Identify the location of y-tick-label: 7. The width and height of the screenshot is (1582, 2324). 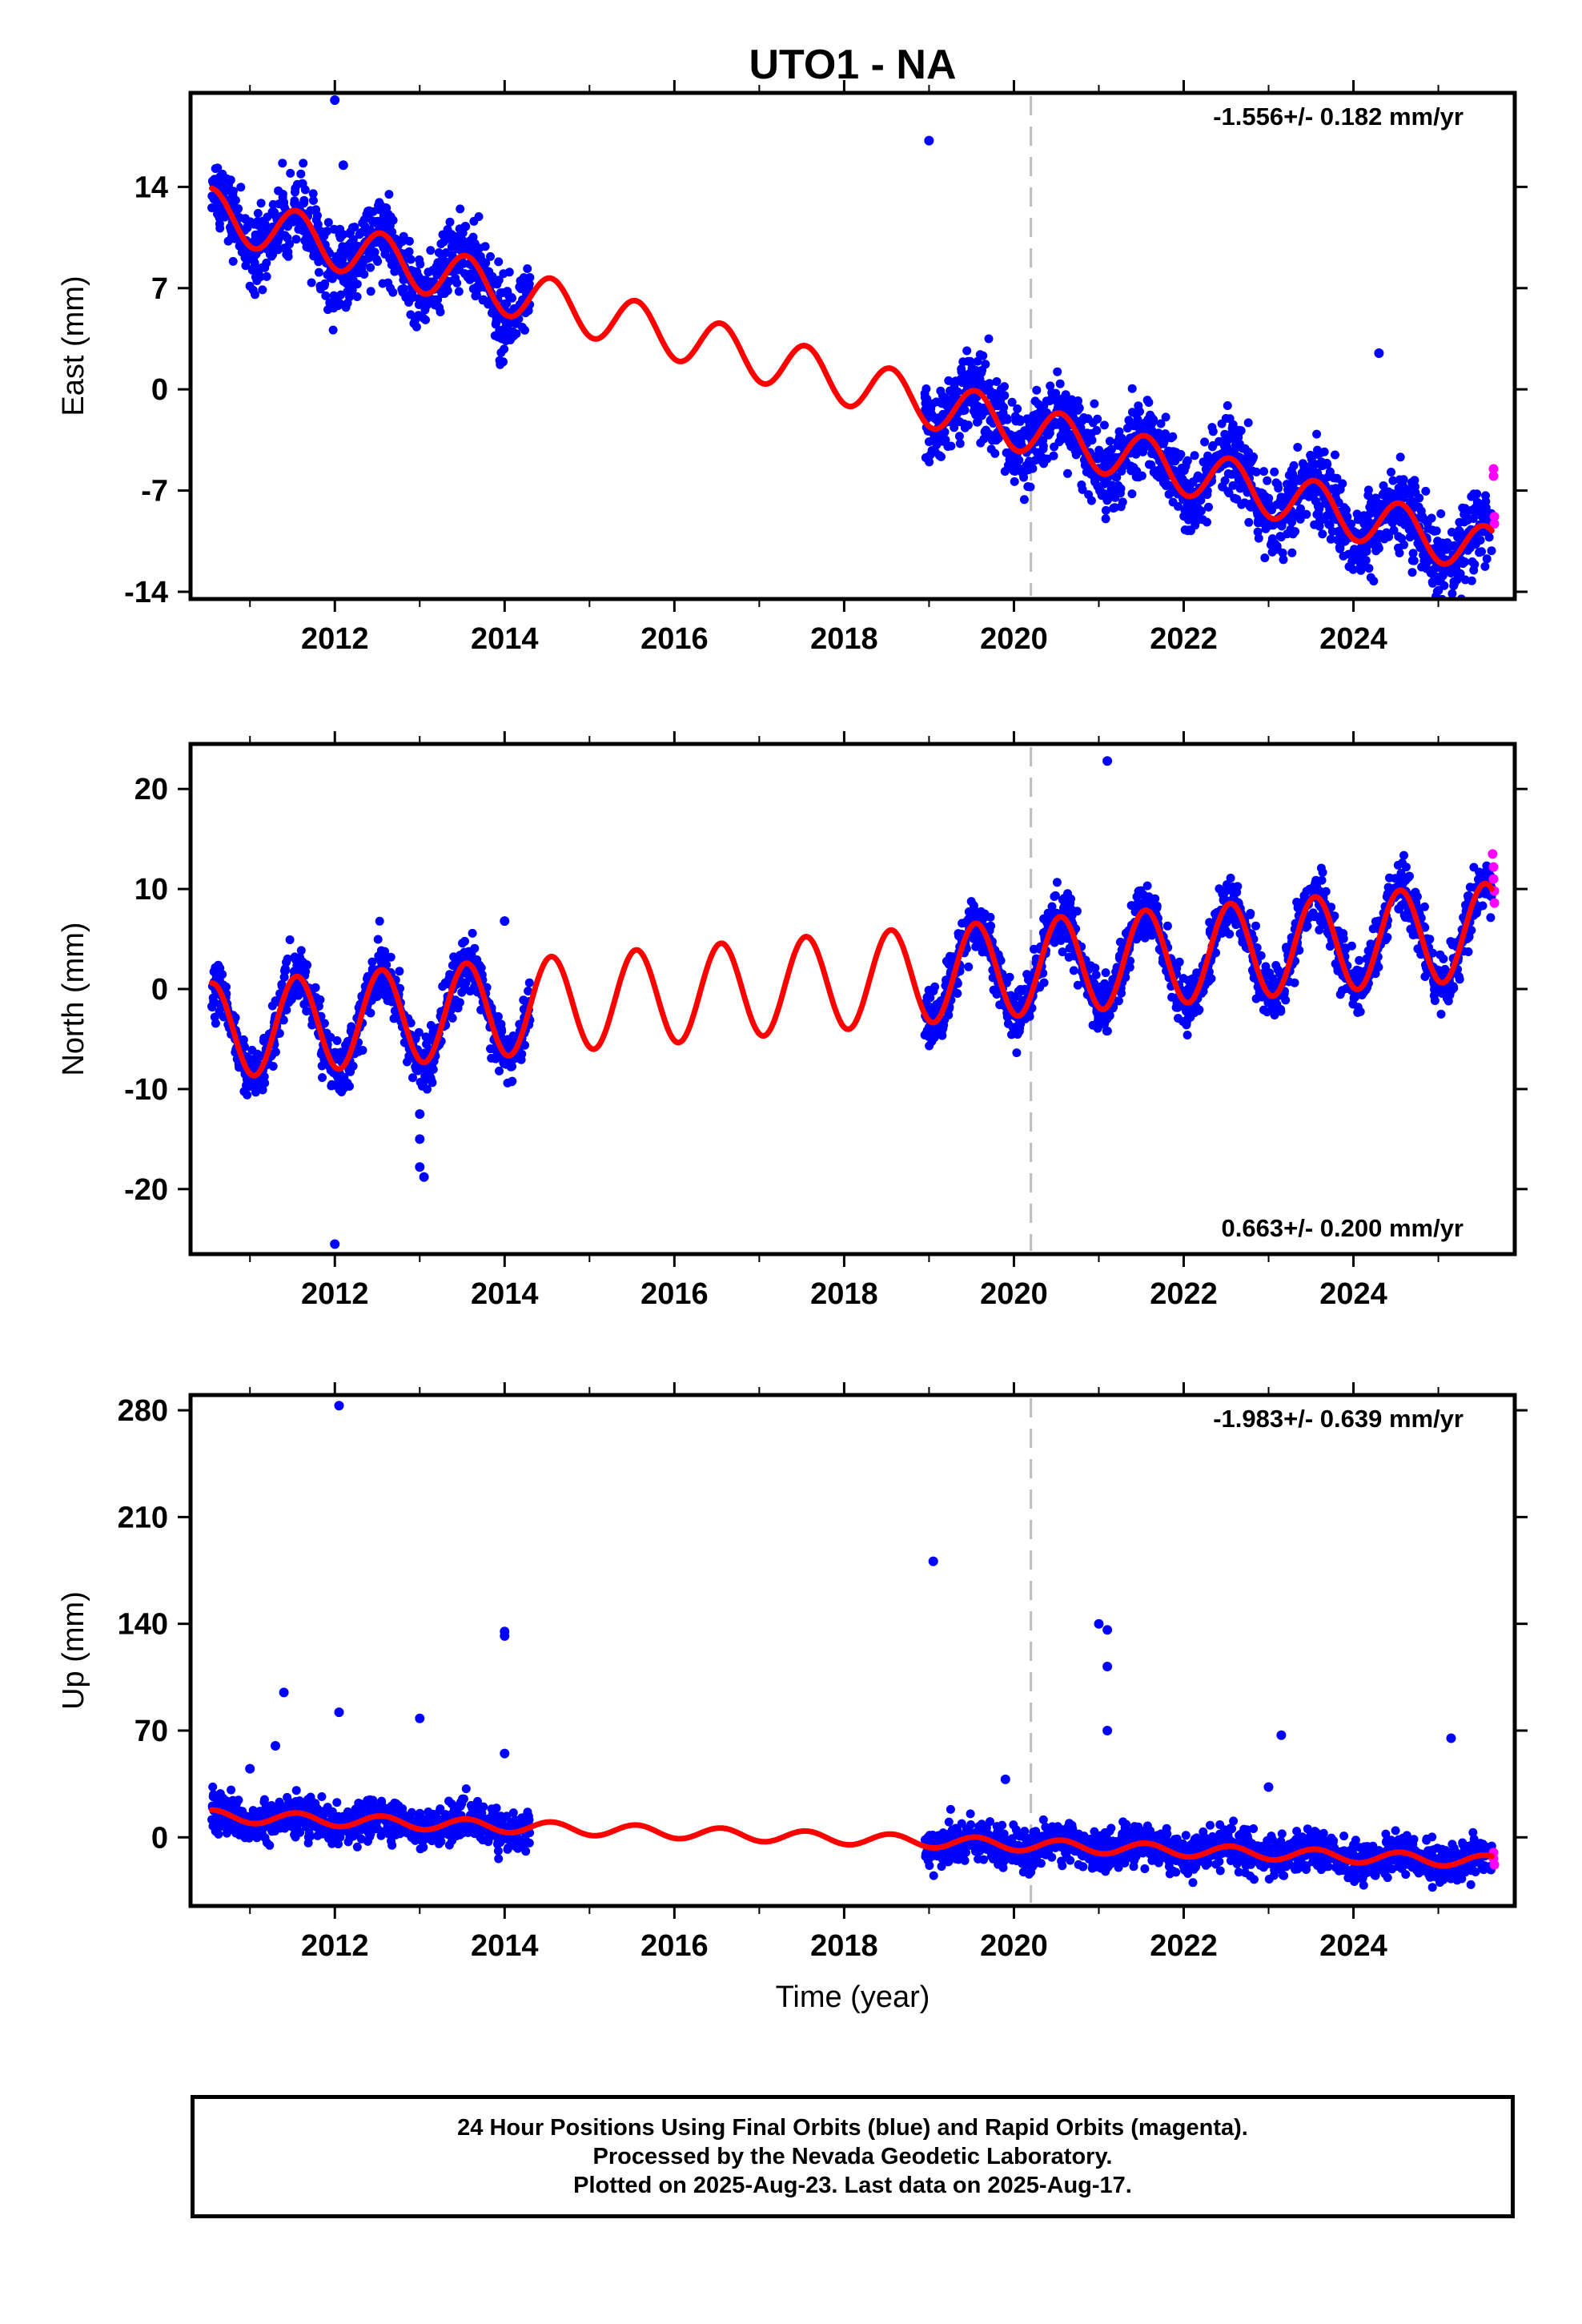
(159, 289).